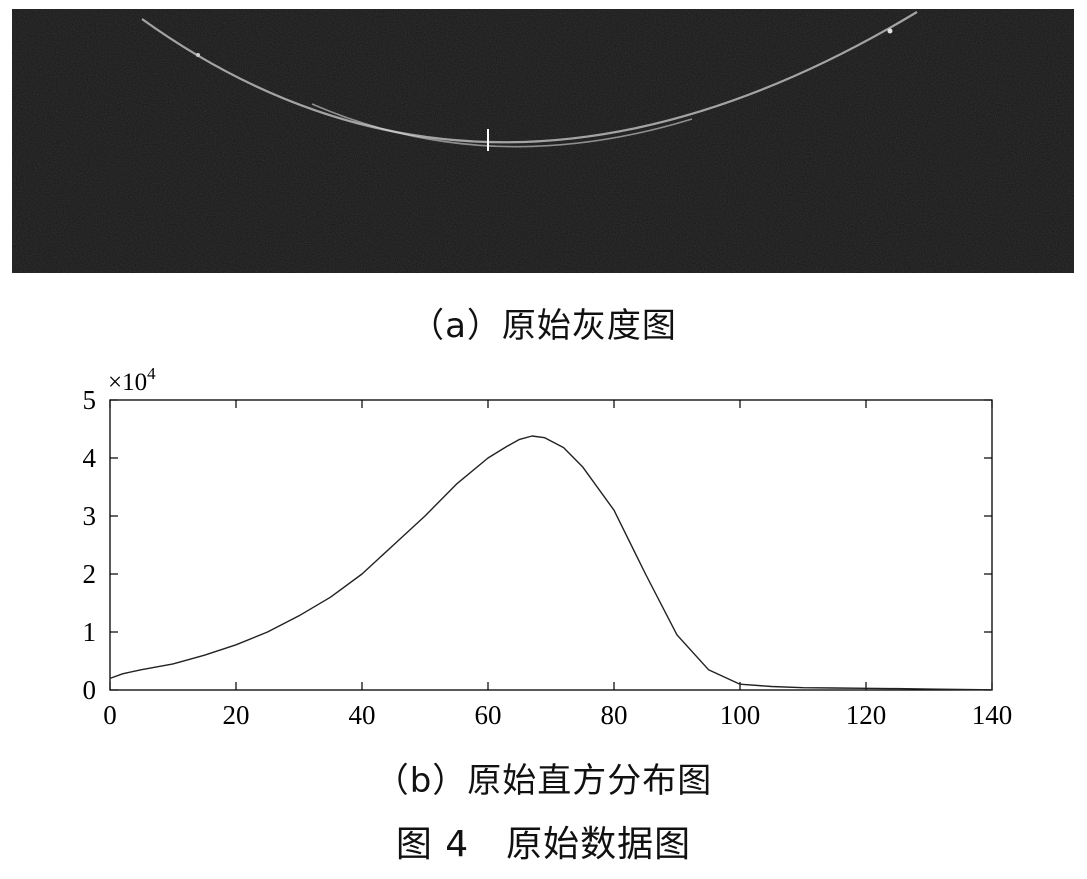 The height and width of the screenshot is (879, 1087). I want to click on y-tick-label: 1, so click(90, 632).